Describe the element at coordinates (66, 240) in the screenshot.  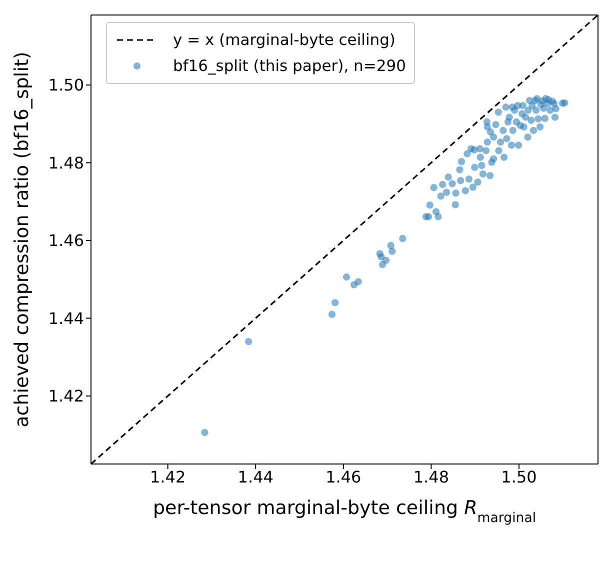
I see `y-tick-label: 1.46` at that location.